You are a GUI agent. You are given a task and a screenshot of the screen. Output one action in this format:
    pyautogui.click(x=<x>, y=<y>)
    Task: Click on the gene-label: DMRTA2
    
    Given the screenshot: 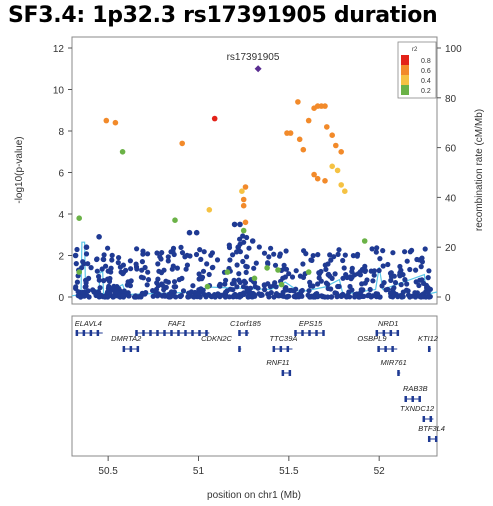 What is the action you would take?
    pyautogui.click(x=126, y=338)
    